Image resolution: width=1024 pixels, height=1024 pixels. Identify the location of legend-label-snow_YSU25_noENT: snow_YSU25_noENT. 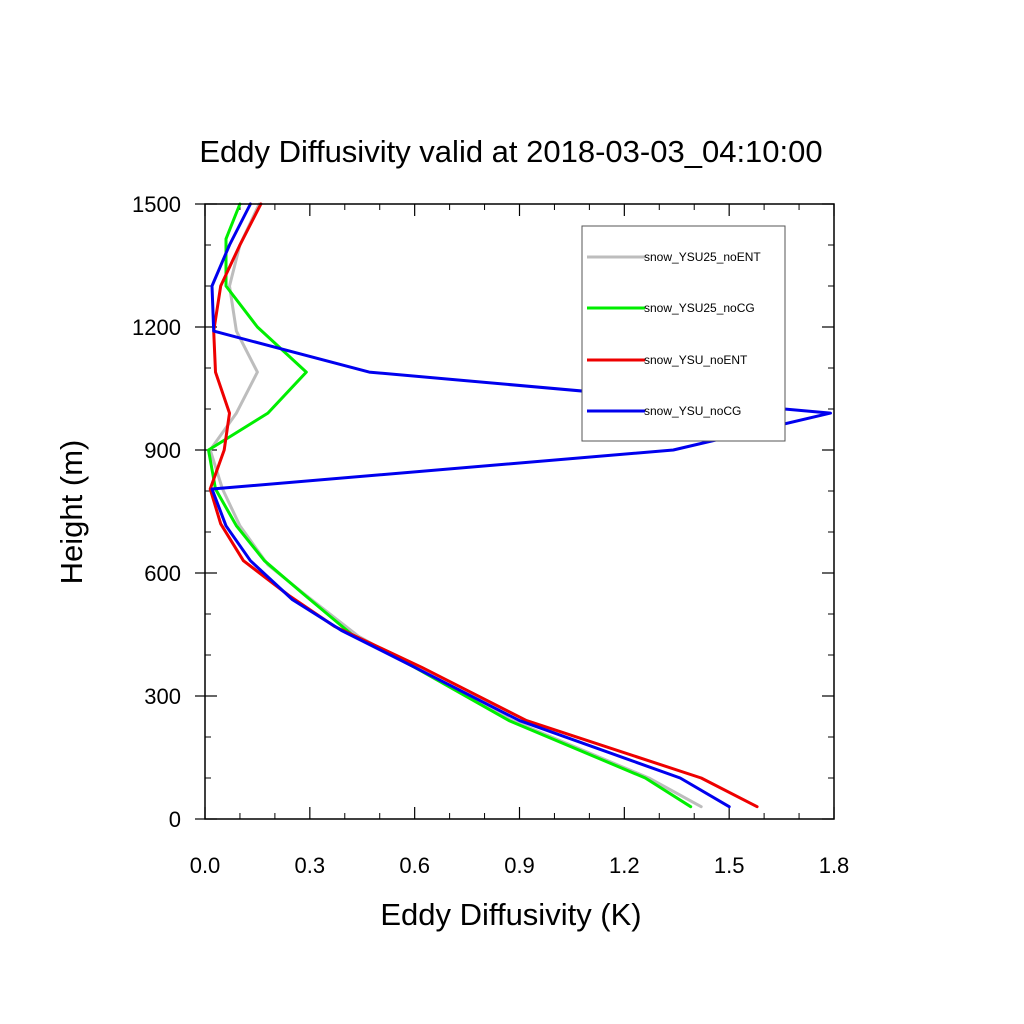
(702, 257).